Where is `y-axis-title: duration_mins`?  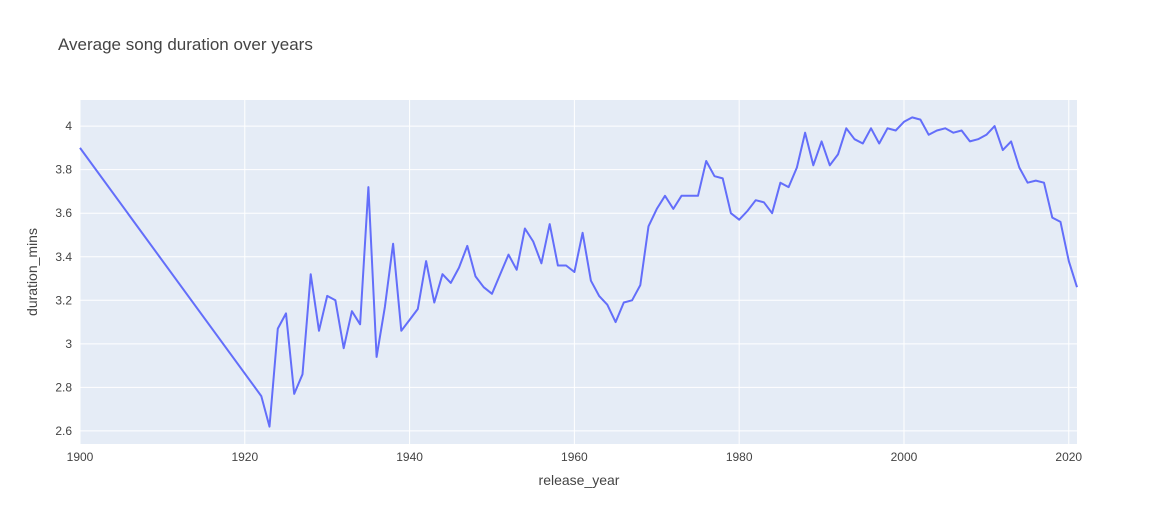
y-axis-title: duration_mins is located at coordinates (32, 272).